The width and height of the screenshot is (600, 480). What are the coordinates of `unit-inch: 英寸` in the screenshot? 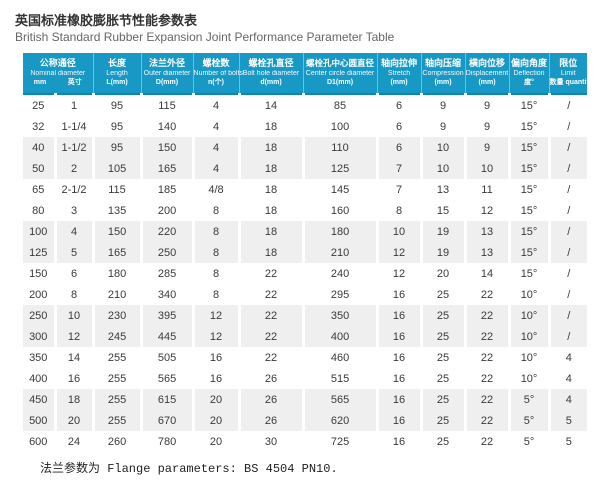 It's located at (74, 82).